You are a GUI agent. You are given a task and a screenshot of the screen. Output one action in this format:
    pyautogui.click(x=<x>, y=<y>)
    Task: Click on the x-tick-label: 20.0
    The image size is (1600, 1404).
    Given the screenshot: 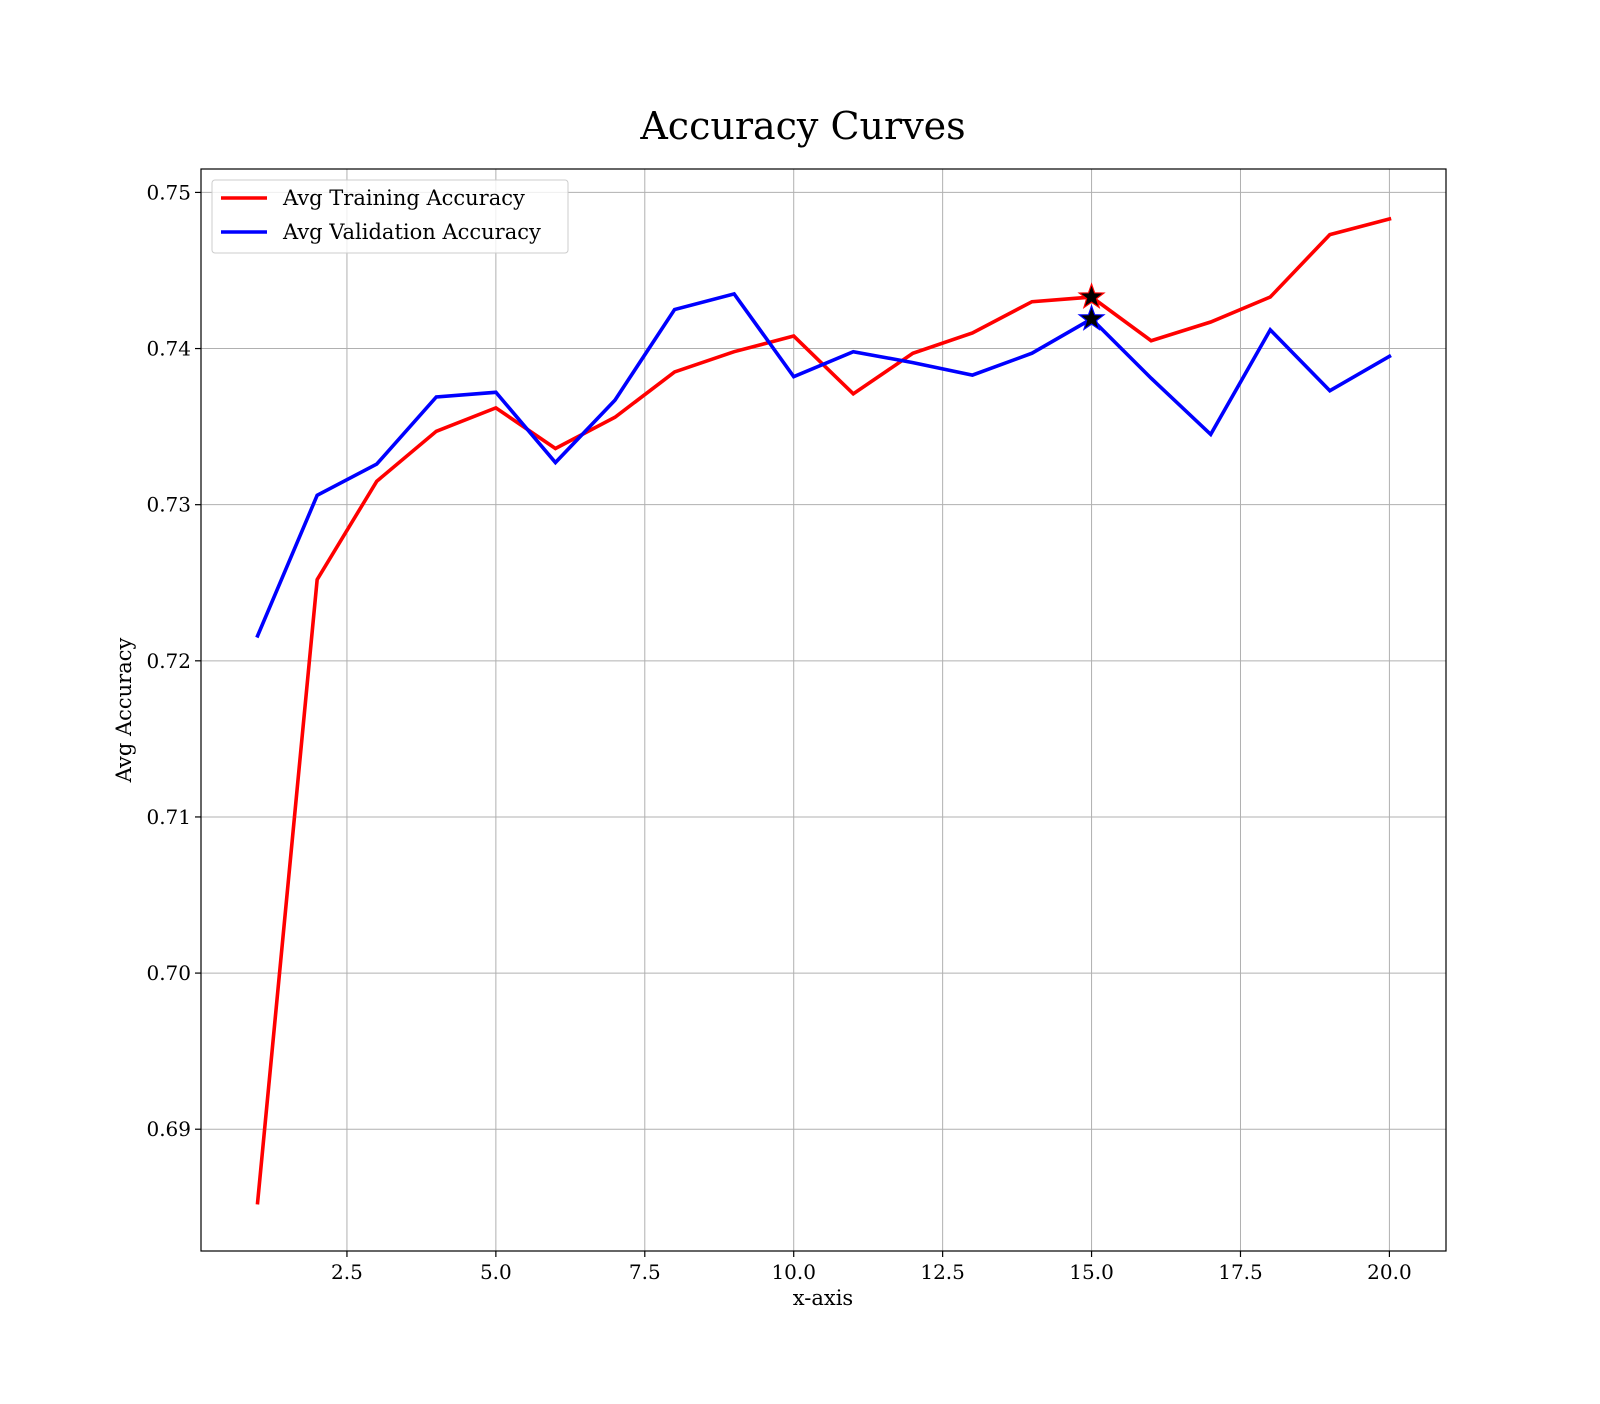 What is the action you would take?
    pyautogui.click(x=1389, y=1272)
    